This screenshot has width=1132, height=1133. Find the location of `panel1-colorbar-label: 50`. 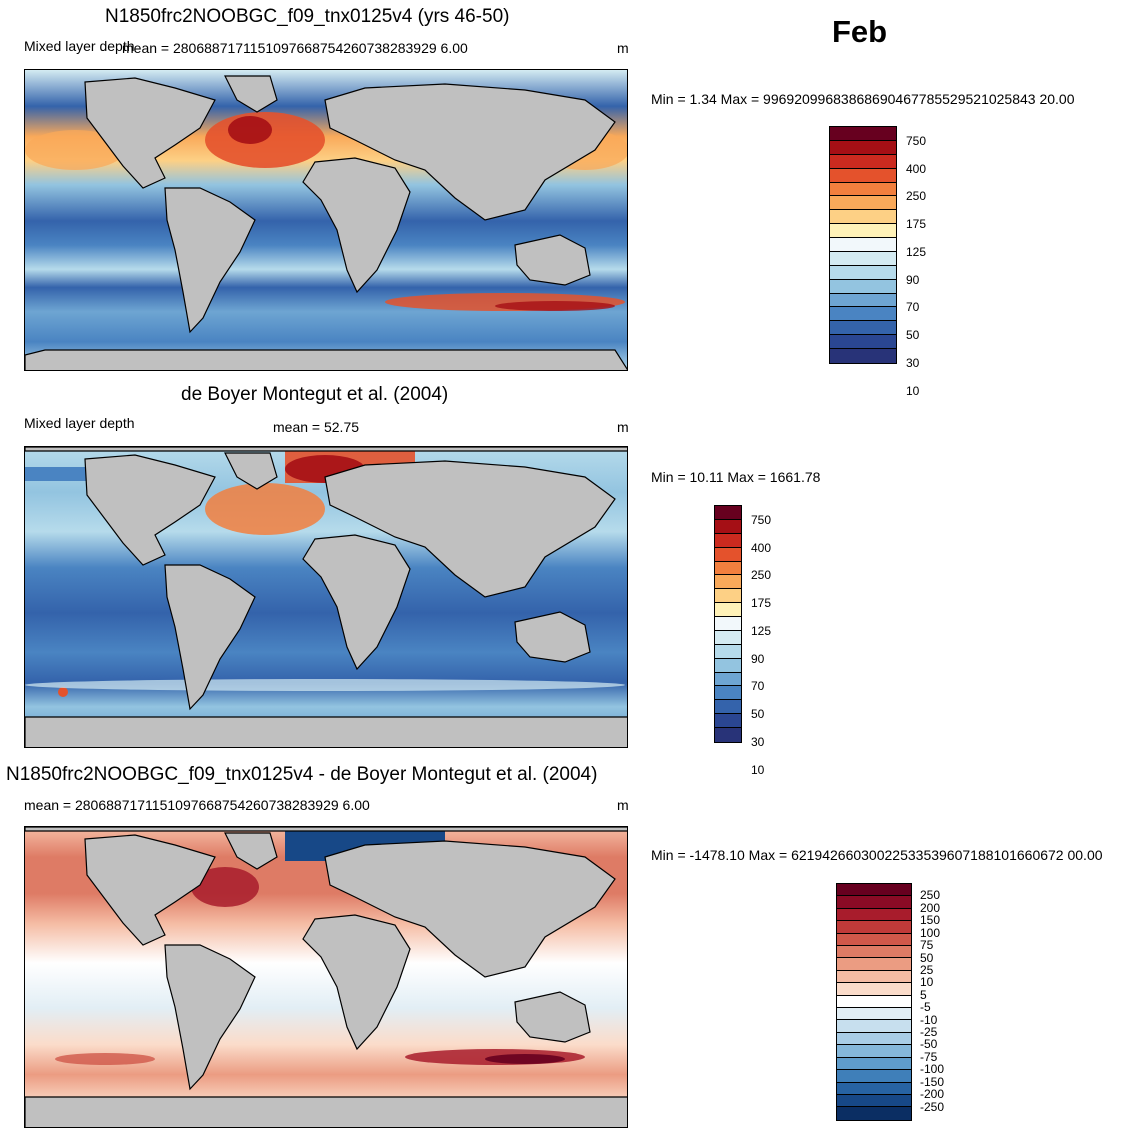

panel1-colorbar-label: 50 is located at coordinates (913, 335).